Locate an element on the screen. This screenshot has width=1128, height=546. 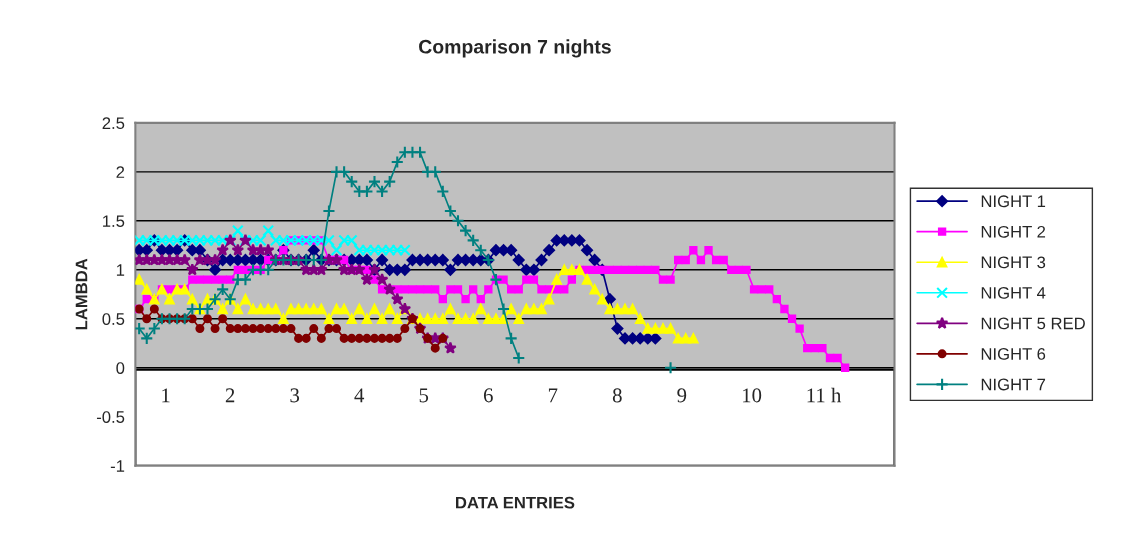
annotation: 11 h is located at coordinates (824, 395).